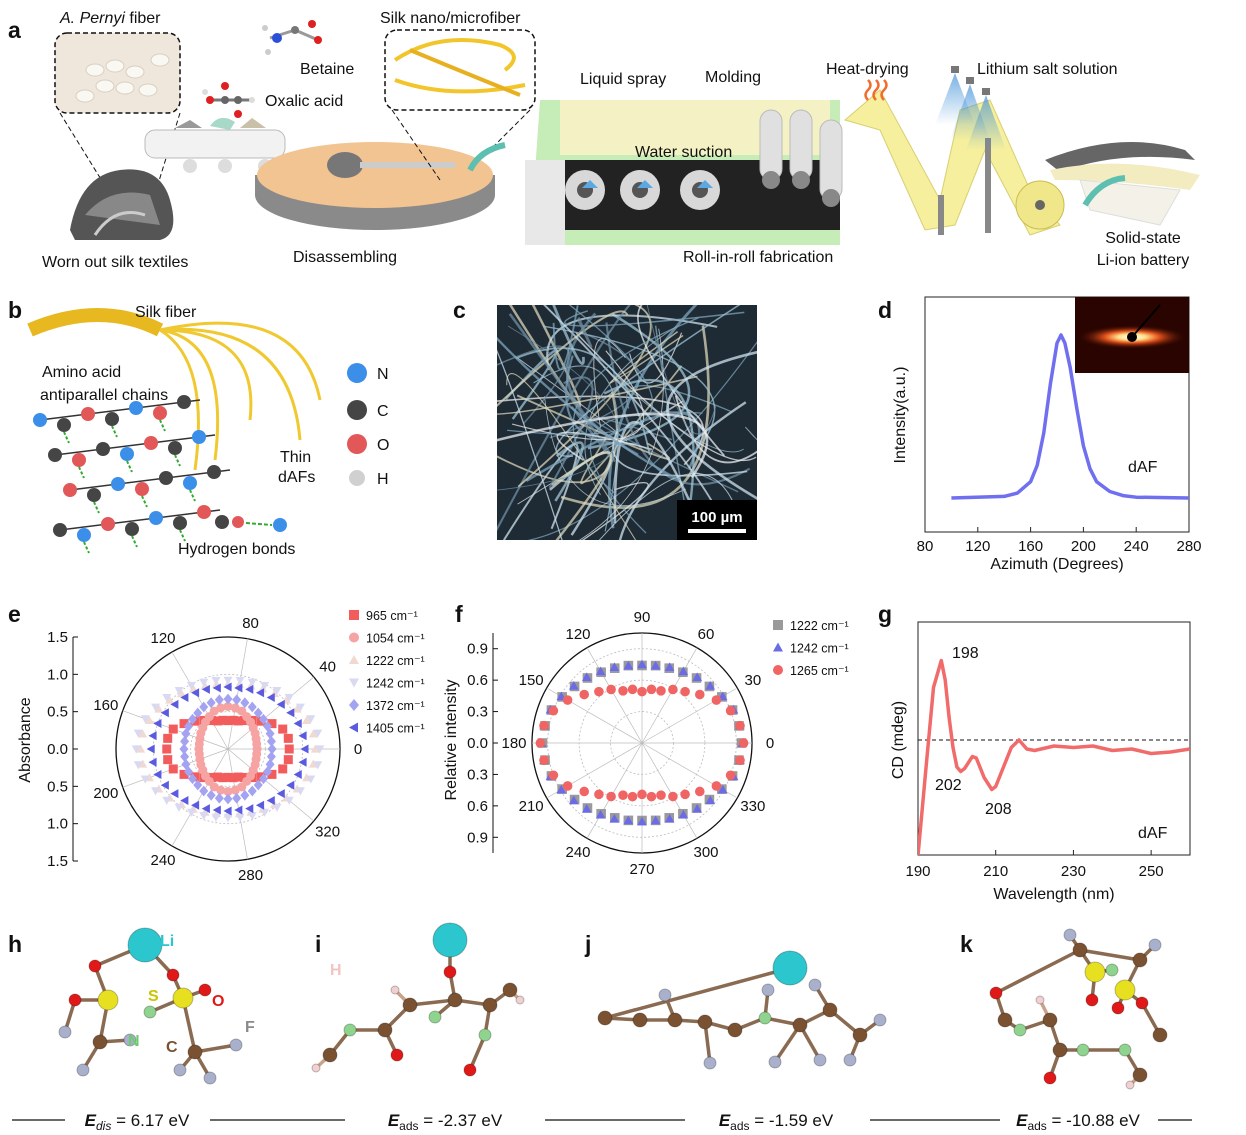  I want to click on atom-li, so click(790, 968).